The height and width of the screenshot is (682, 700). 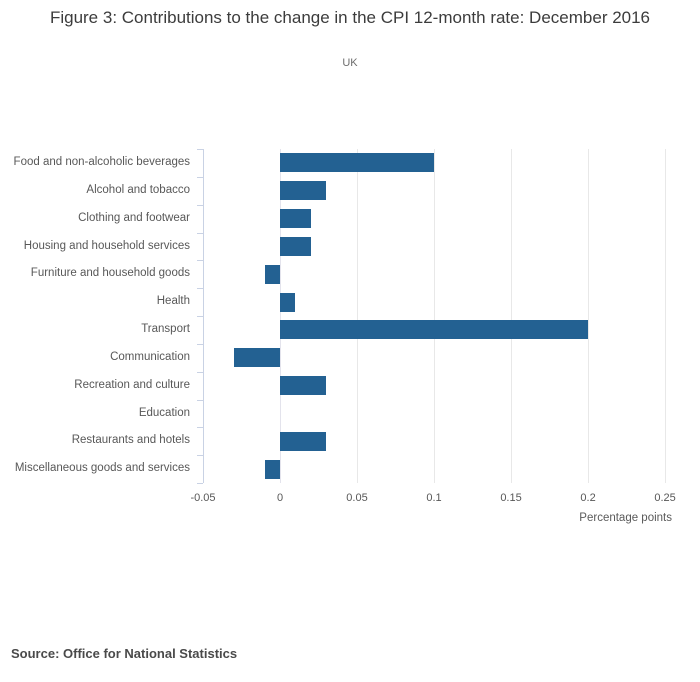 I want to click on bar-food-and-non-alcoholic-beverages, so click(x=357, y=163).